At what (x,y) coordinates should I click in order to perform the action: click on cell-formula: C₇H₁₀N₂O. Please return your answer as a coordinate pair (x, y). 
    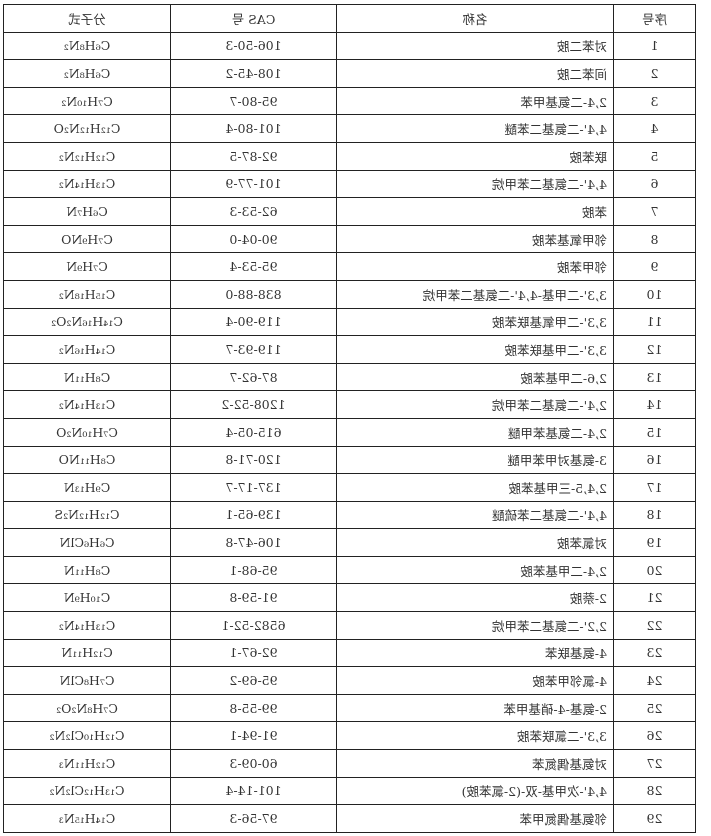
    Looking at the image, I should click on (87, 432).